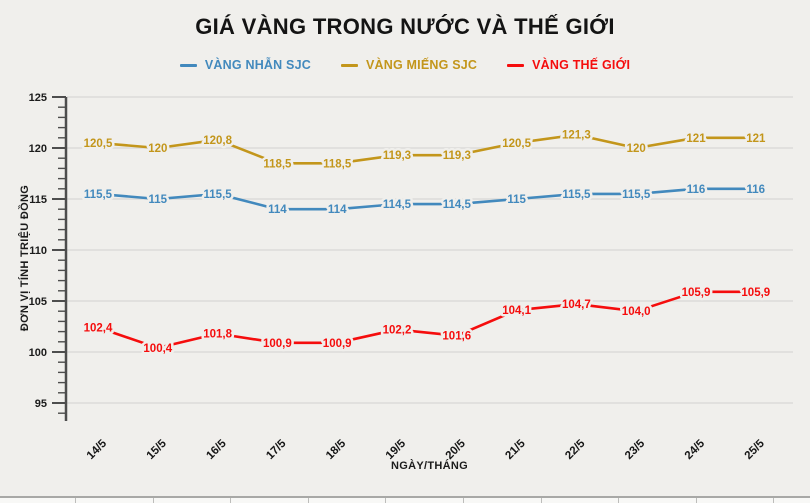 This screenshot has height=503, width=810. What do you see at coordinates (427, 149) in the screenshot?
I see `series-line-vang-mieng-sjc` at bounding box center [427, 149].